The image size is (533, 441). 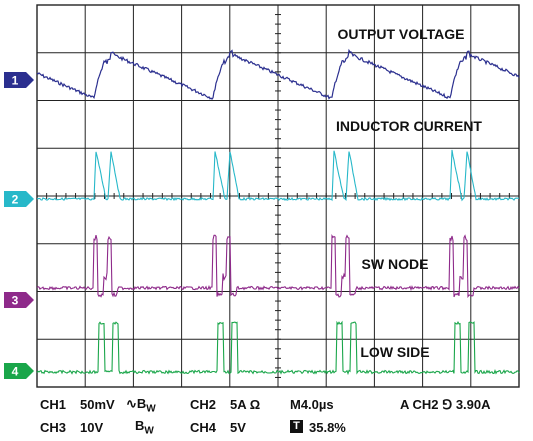 I want to click on bw-w: W, so click(x=151, y=409).